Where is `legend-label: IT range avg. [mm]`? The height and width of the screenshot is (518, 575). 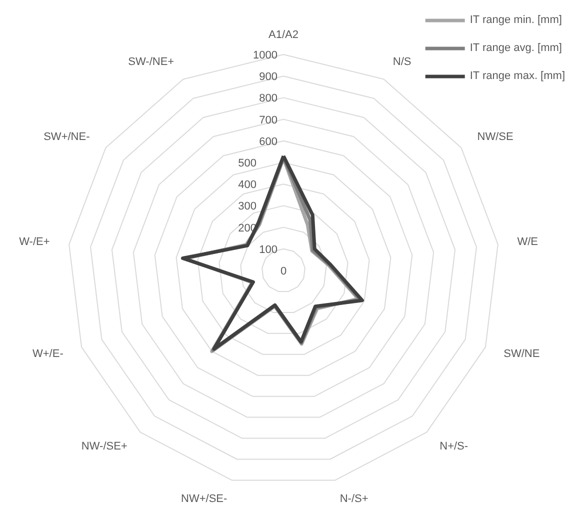
legend-label: IT range avg. [mm] is located at coordinates (516, 48).